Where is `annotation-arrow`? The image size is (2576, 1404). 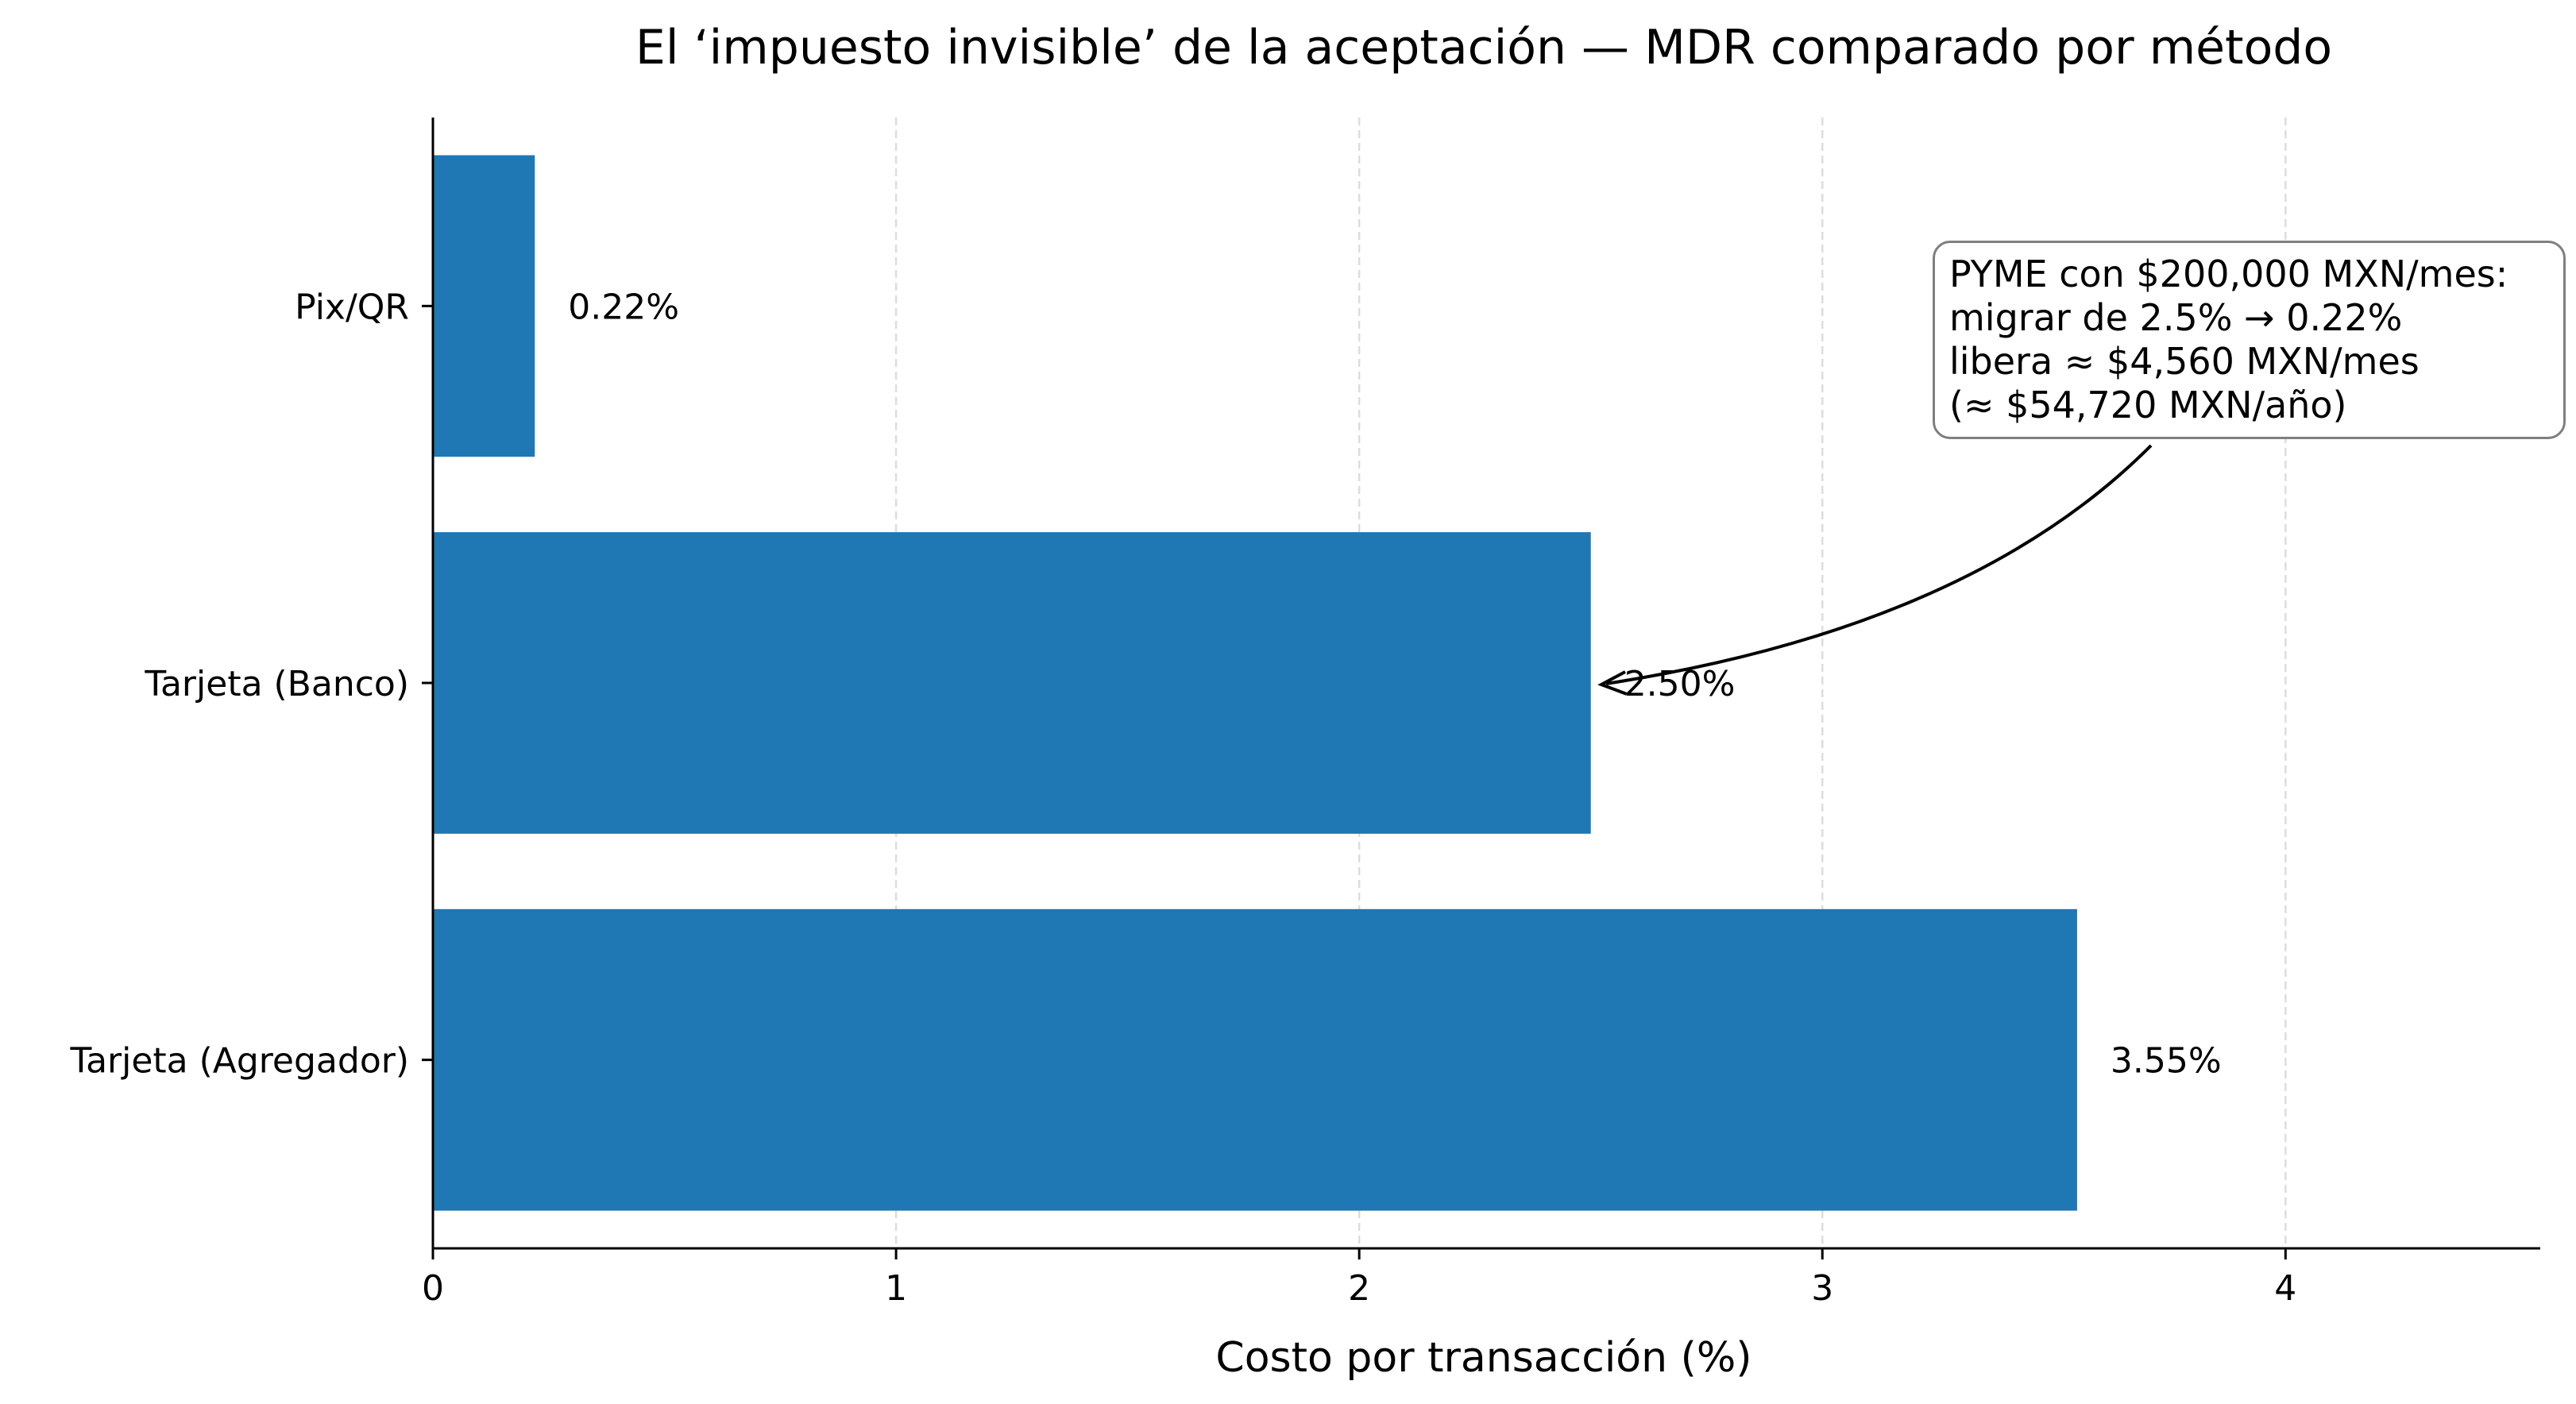
annotation-arrow is located at coordinates (1875, 570).